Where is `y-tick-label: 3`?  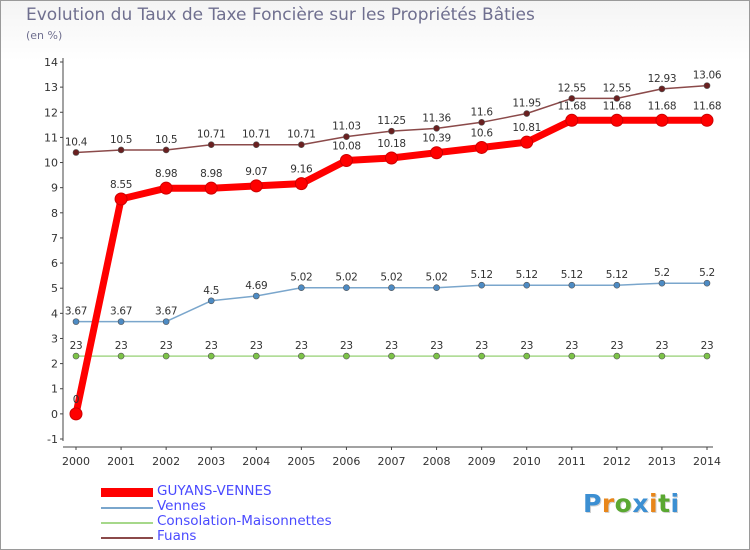
y-tick-label: 3 is located at coordinates (54, 338).